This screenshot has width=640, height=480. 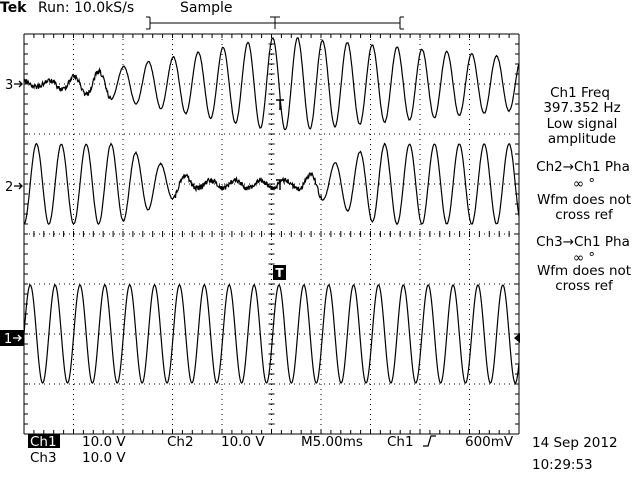 I want to click on record-position-indicator, so click(x=275, y=23).